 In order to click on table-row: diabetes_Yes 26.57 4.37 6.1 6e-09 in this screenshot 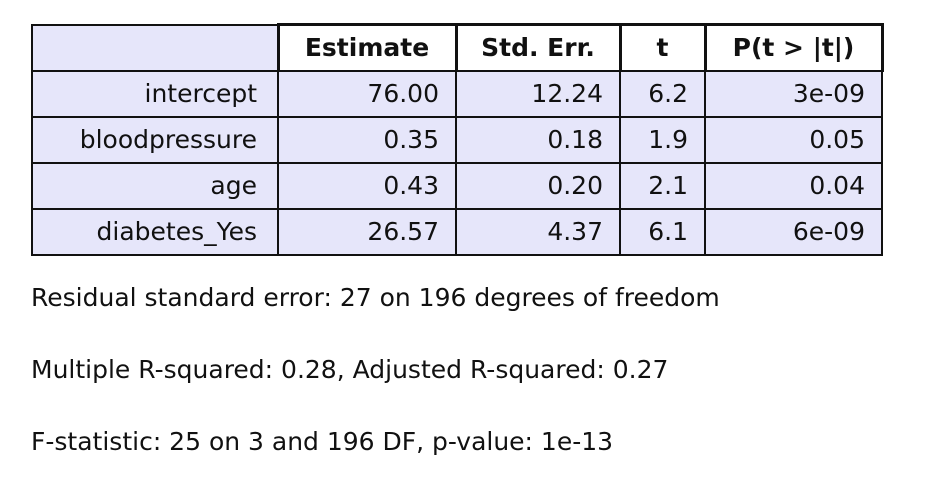, I will do `click(457, 231)`.